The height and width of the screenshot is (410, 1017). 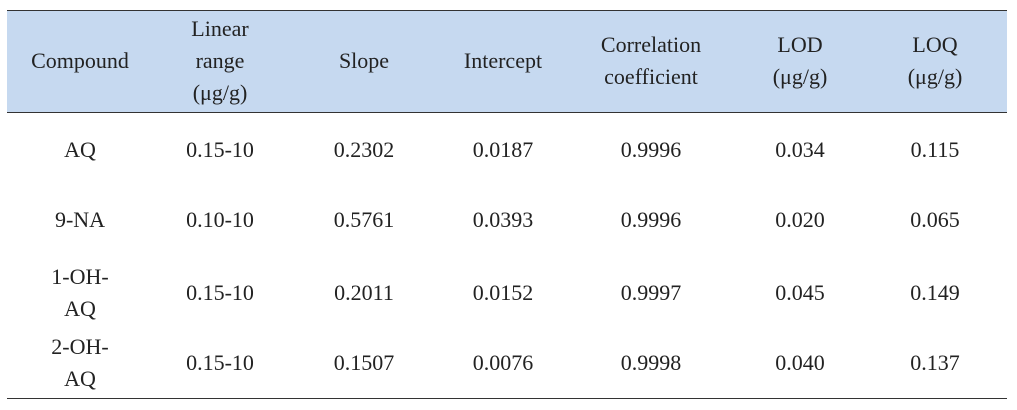 I want to click on header-cell-line: Linear, so click(x=220, y=28).